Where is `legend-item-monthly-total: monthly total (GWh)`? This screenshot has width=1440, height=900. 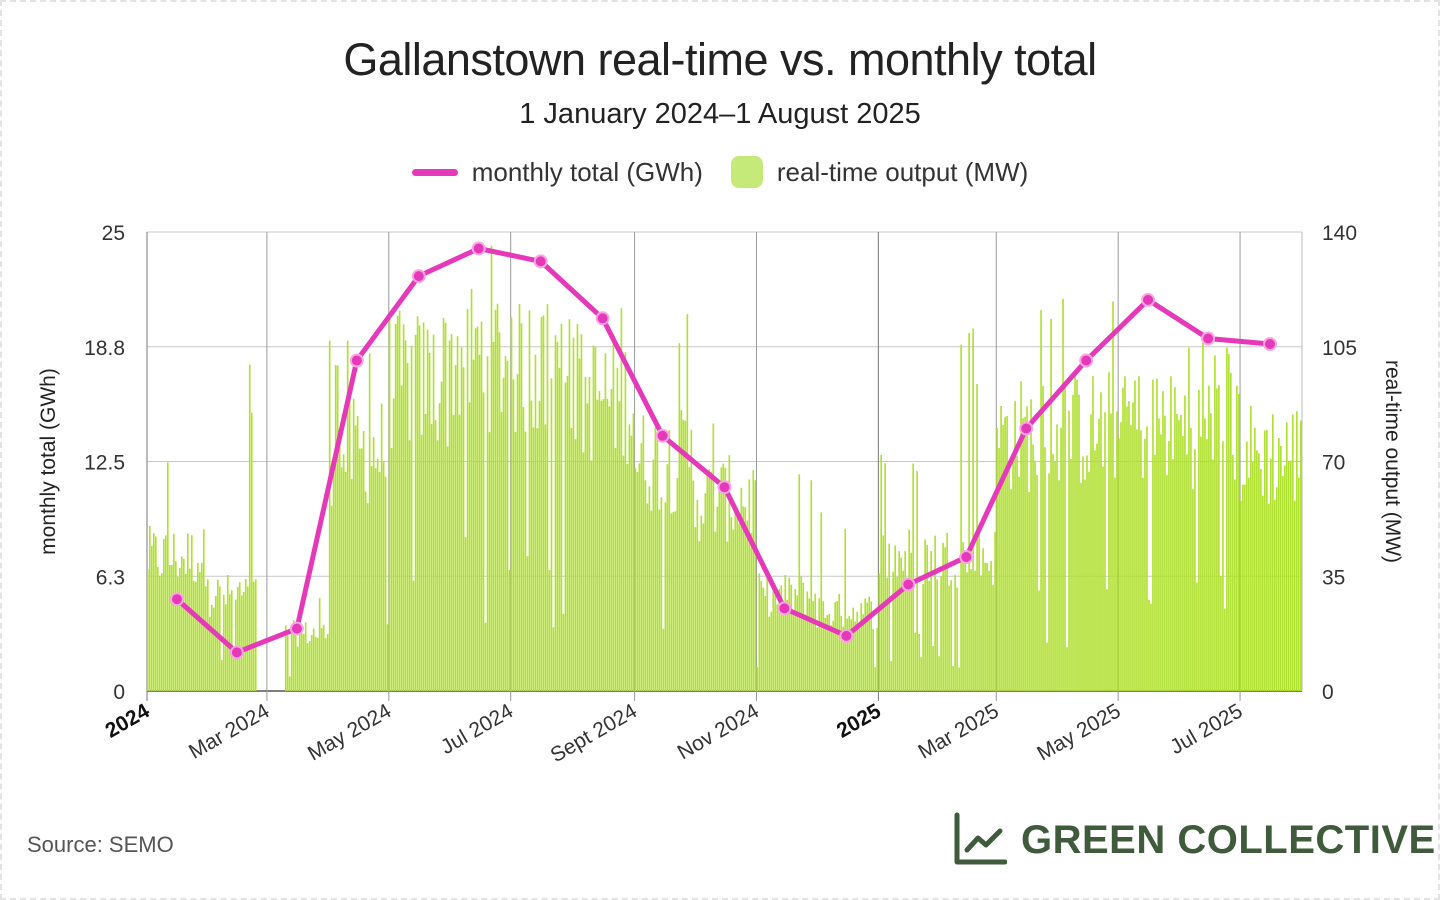
legend-item-monthly-total: monthly total (GWh) is located at coordinates (557, 172).